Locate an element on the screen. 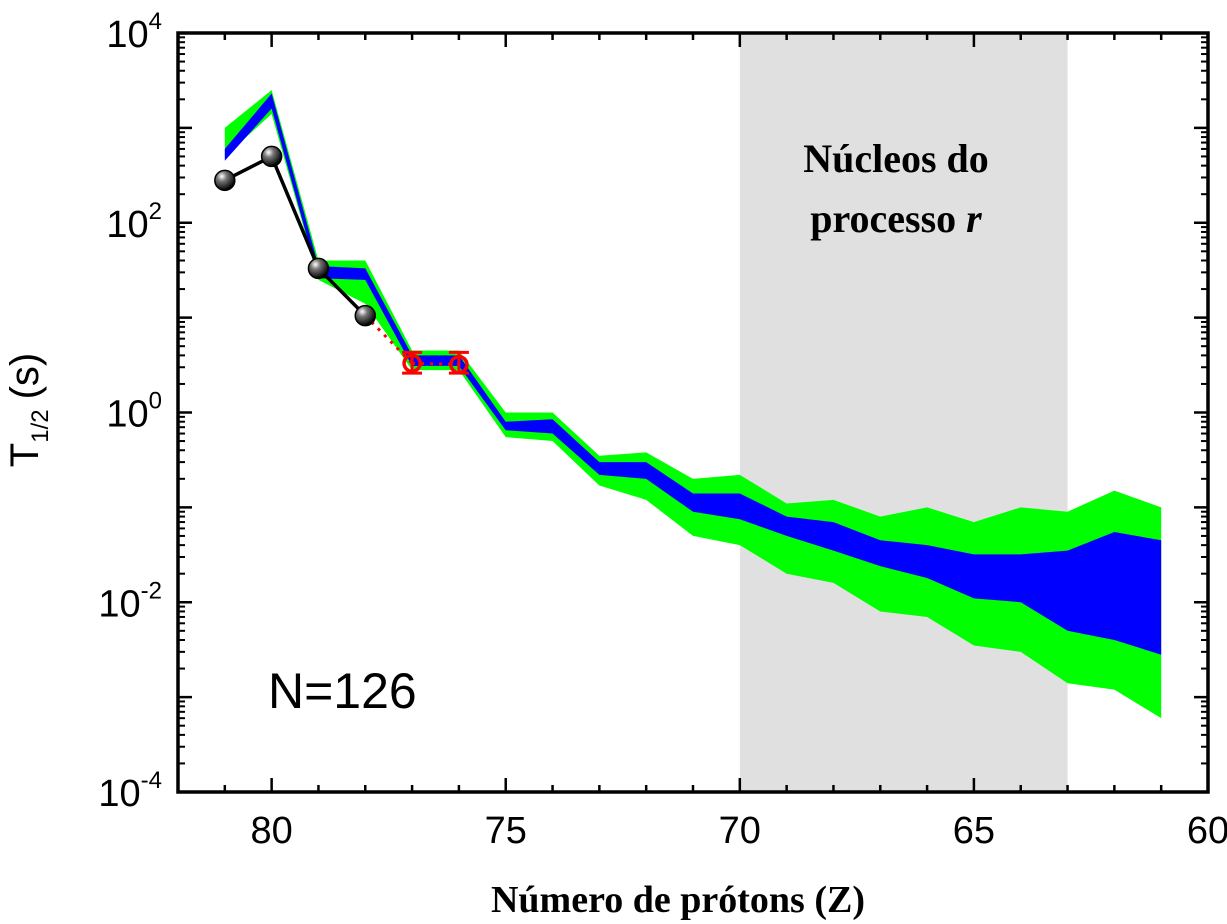 The image size is (1227, 924). y-axis-title: T1/2 (s) is located at coordinates (28, 410).